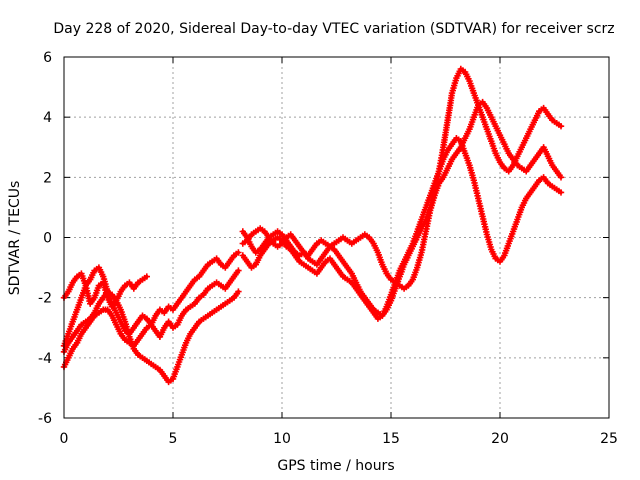  I want to click on y-tick-label: 2, so click(47, 178).